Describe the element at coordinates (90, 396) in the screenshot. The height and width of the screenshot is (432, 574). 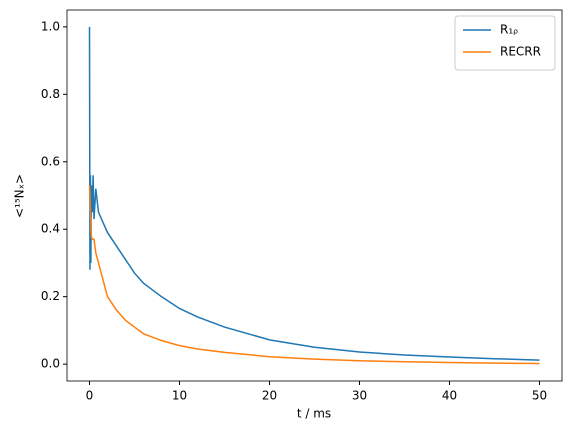
I see `x-tick-label: 0` at that location.